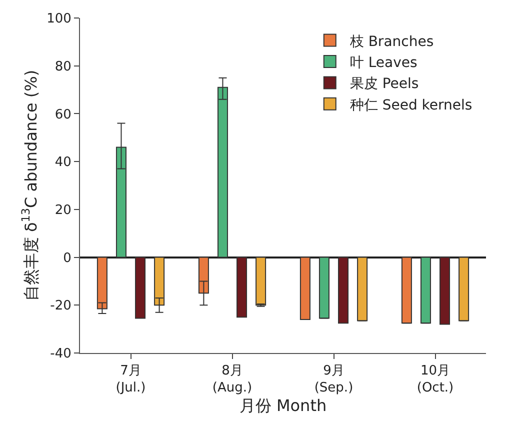  Describe the element at coordinates (232, 380) in the screenshot. I see `x-tick-label: 8月 (Aug.)` at that location.